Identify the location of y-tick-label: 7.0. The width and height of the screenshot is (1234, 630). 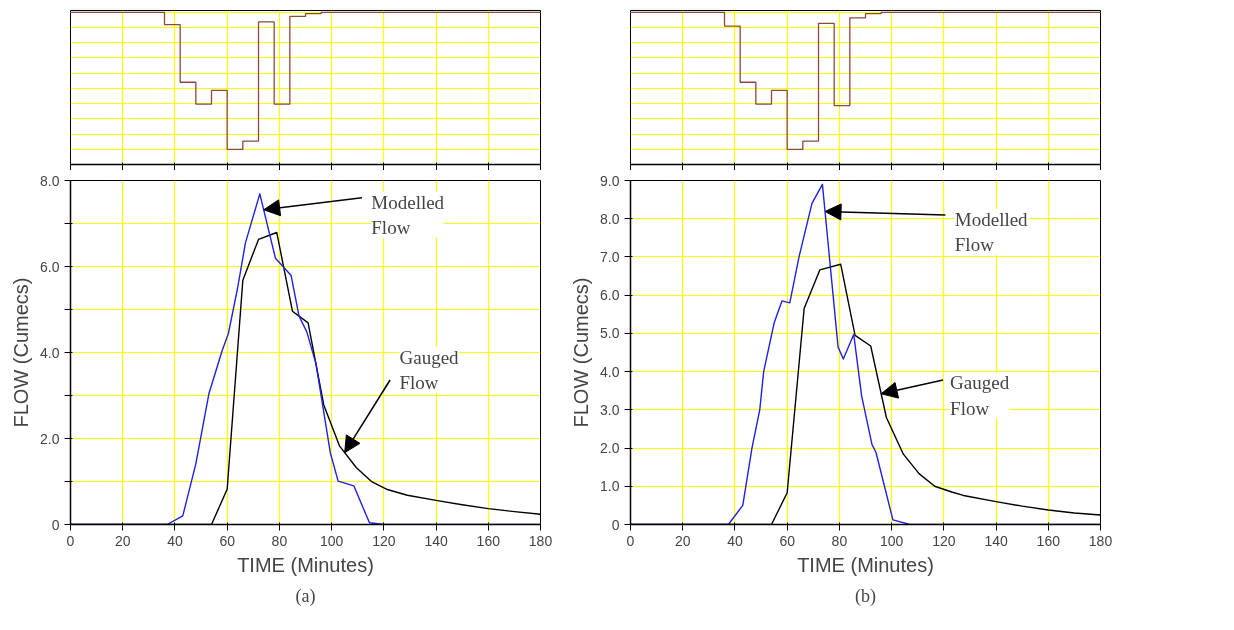
(610, 256).